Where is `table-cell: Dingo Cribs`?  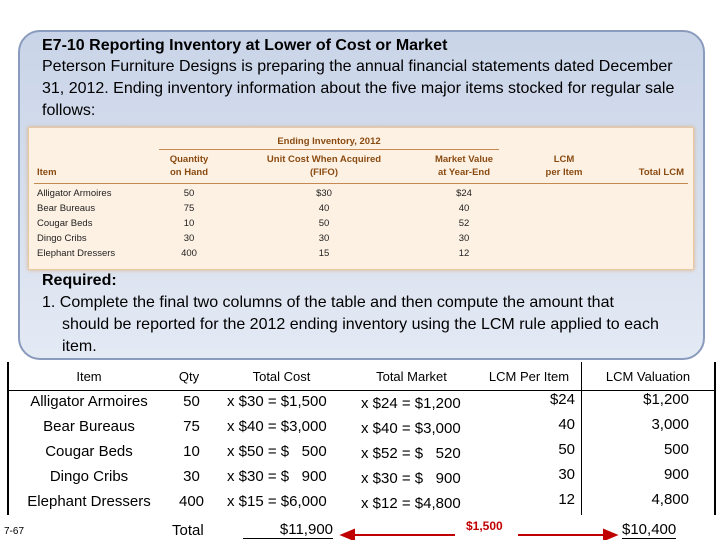 table-cell: Dingo Cribs is located at coordinates (89, 476).